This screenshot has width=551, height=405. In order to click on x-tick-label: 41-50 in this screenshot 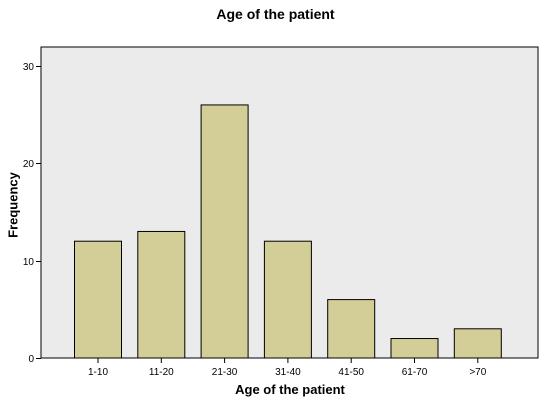, I will do `click(351, 372)`.